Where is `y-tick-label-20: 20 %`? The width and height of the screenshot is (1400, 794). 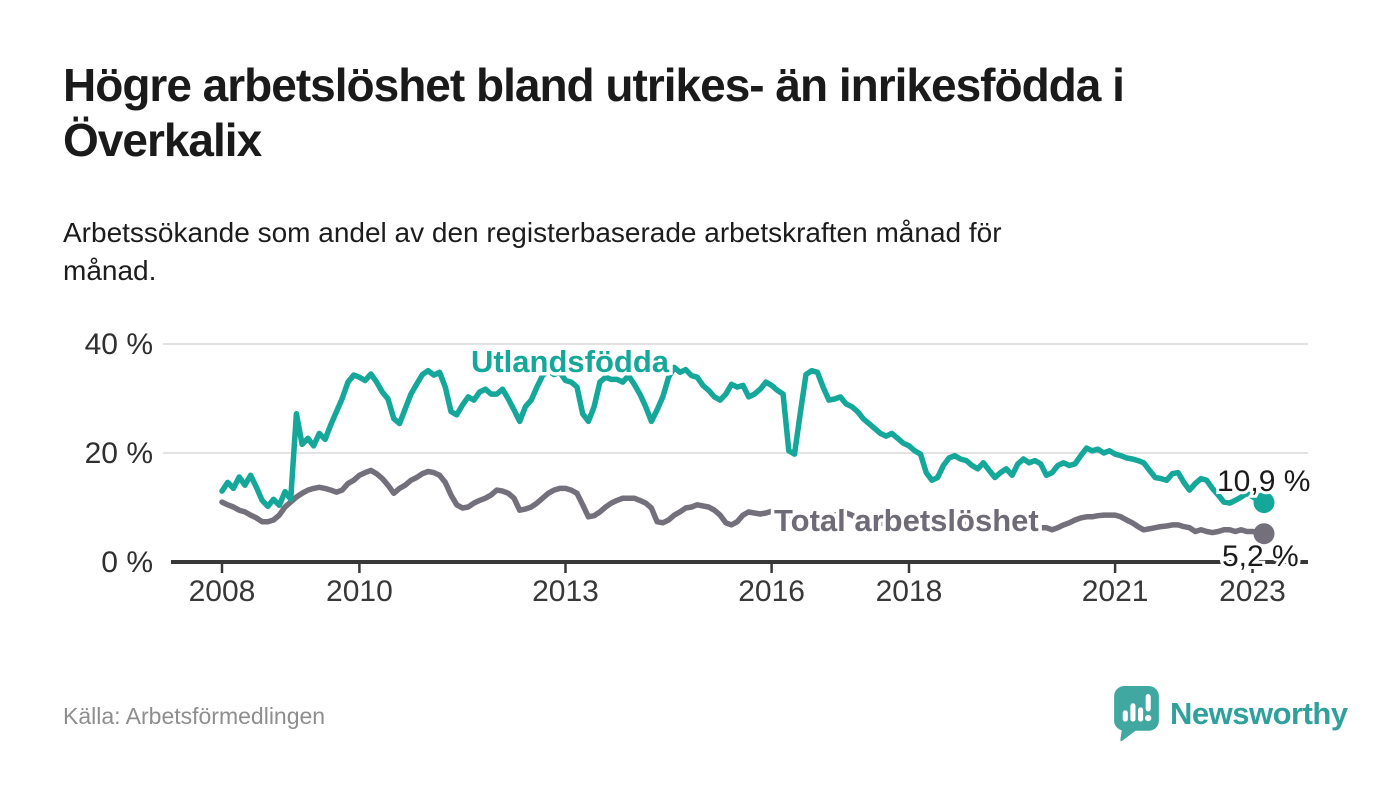
y-tick-label-20: 20 % is located at coordinates (119, 453).